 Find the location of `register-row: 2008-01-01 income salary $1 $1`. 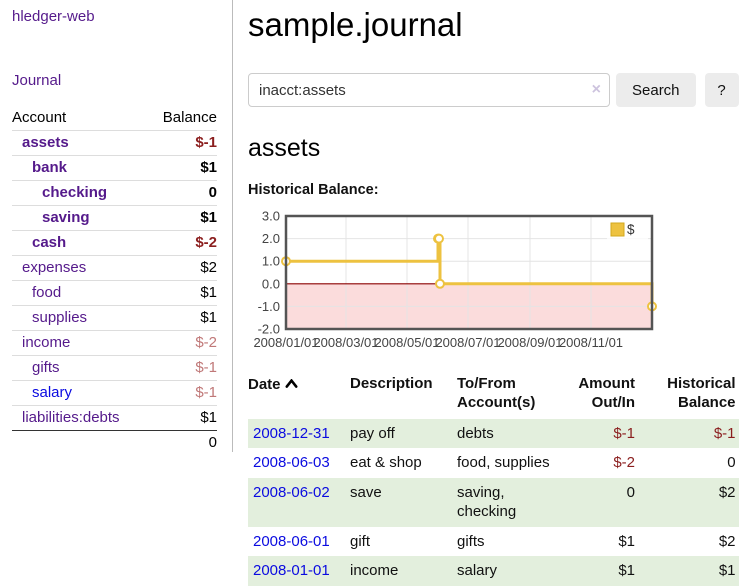

register-row: 2008-01-01 income salary $1 $1 is located at coordinates (493, 571).